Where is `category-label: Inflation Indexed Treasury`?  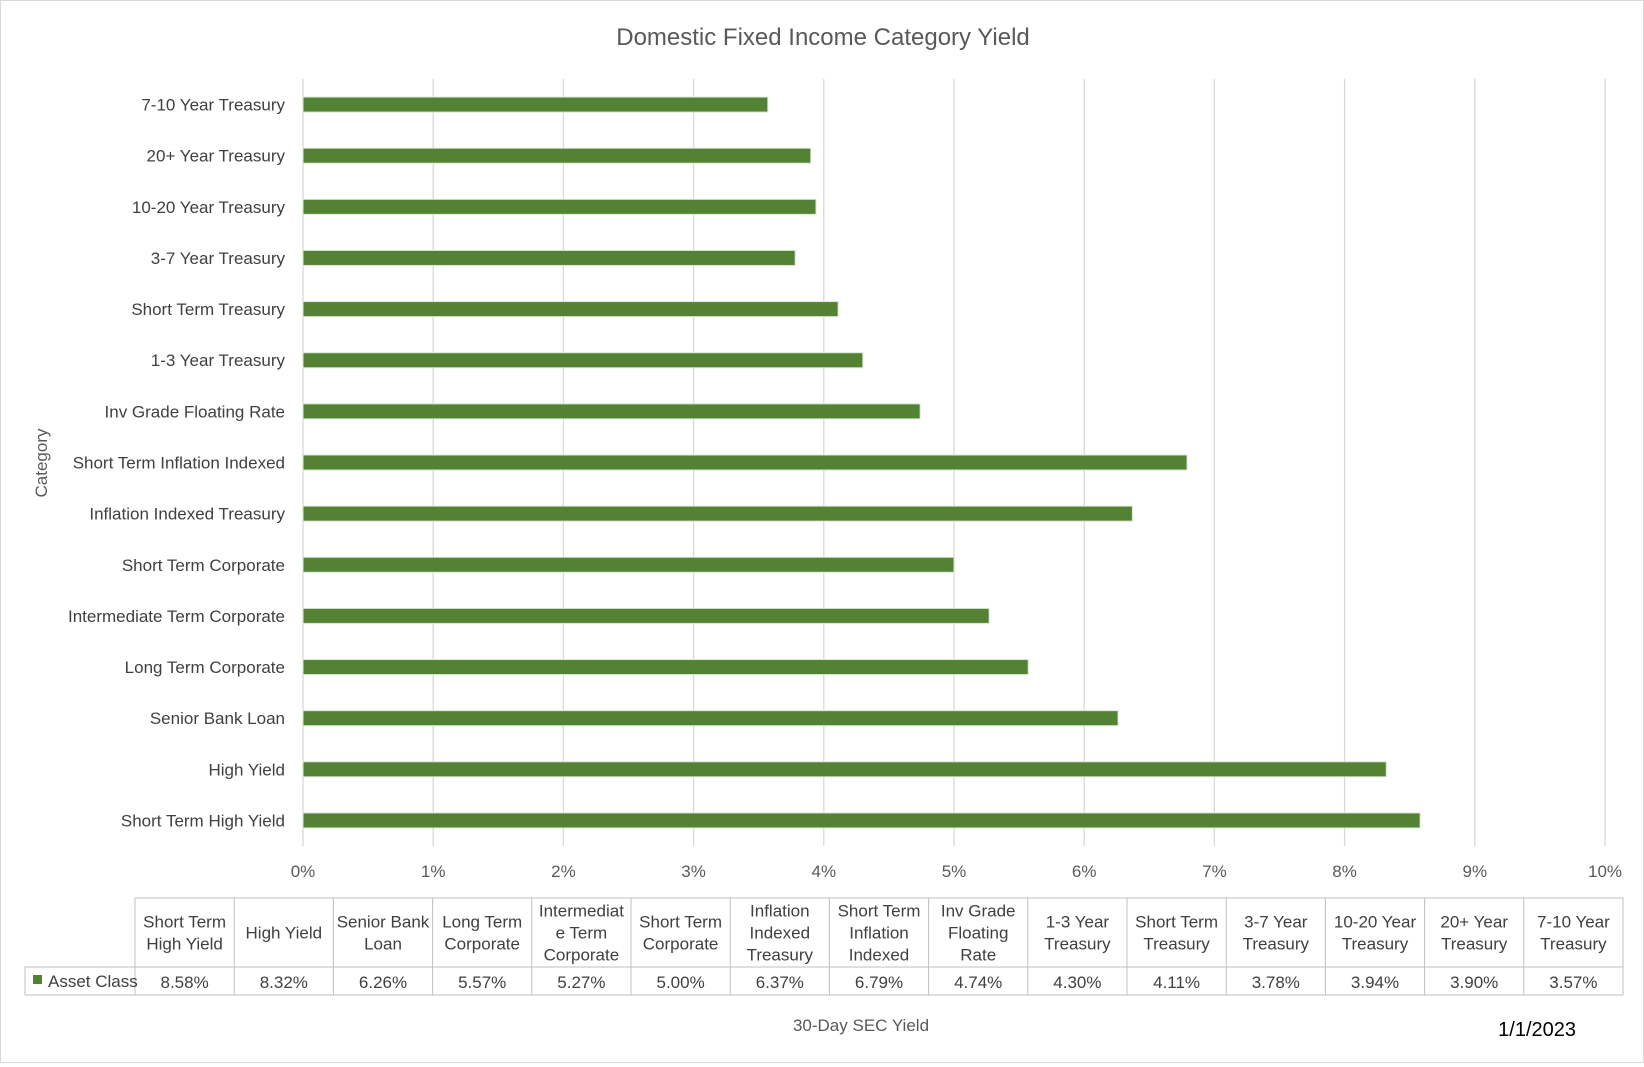
category-label: Inflation Indexed Treasury is located at coordinates (187, 514).